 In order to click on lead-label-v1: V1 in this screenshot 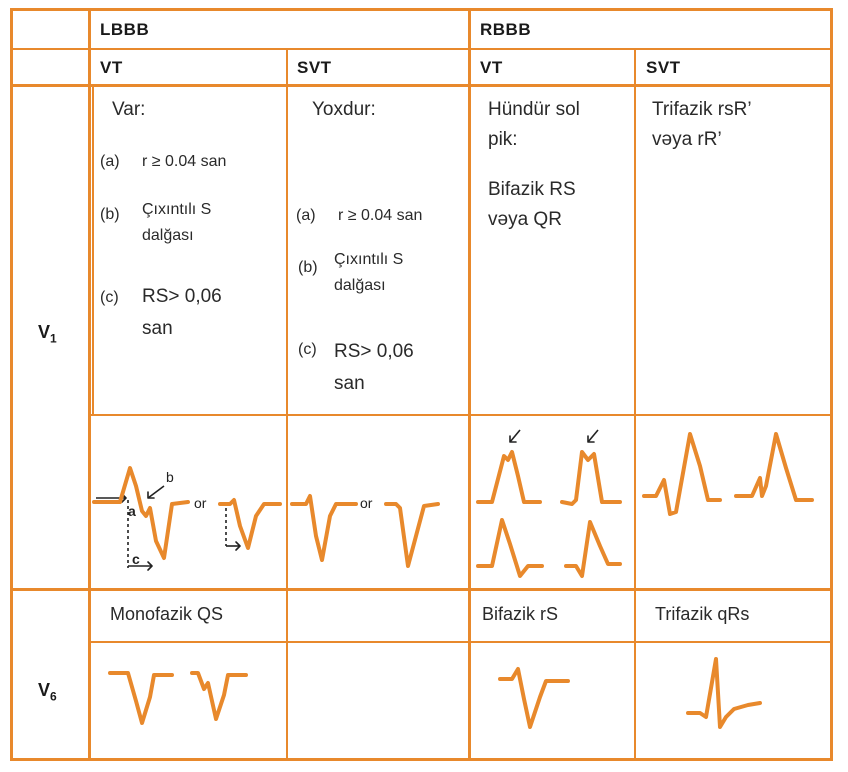, I will do `click(47, 334)`.